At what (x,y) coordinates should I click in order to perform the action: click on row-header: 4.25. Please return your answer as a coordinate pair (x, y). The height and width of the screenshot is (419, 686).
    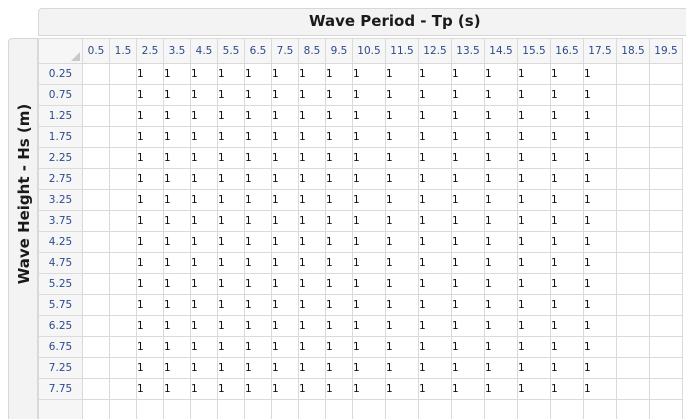
    Looking at the image, I should click on (60, 242).